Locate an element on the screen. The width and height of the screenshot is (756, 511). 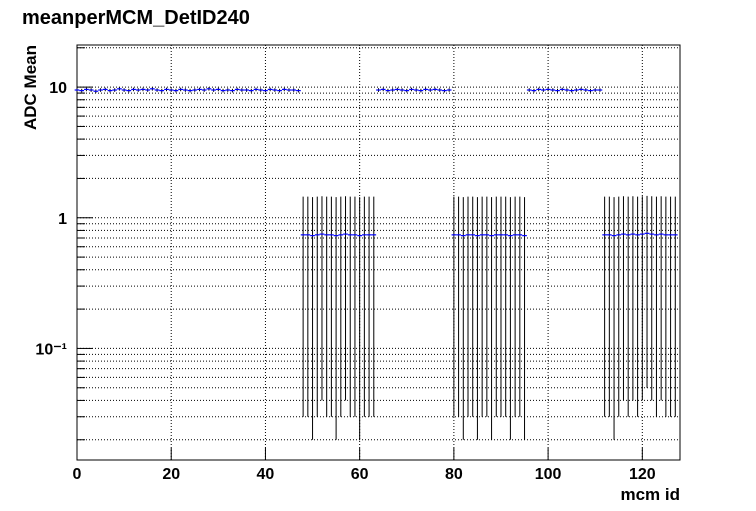
x-tick-label: 80 is located at coordinates (454, 474).